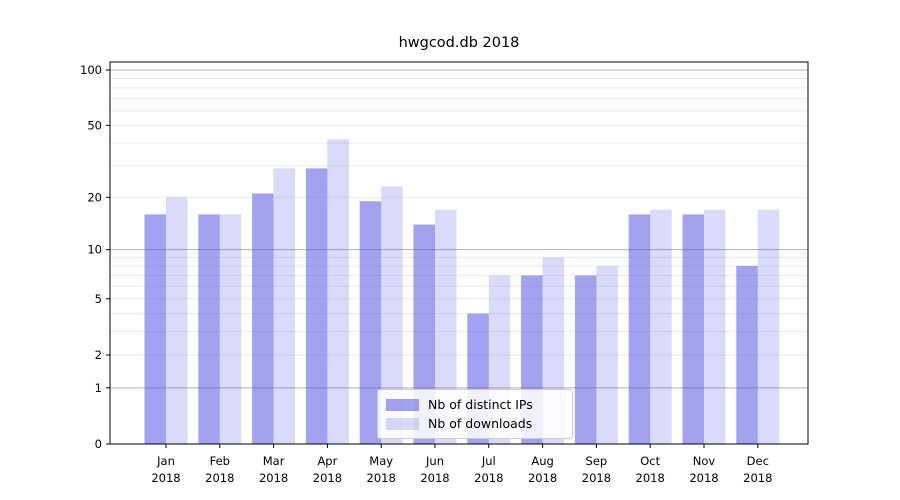  Describe the element at coordinates (338, 291) in the screenshot. I see `bar-apr-downloads` at that location.